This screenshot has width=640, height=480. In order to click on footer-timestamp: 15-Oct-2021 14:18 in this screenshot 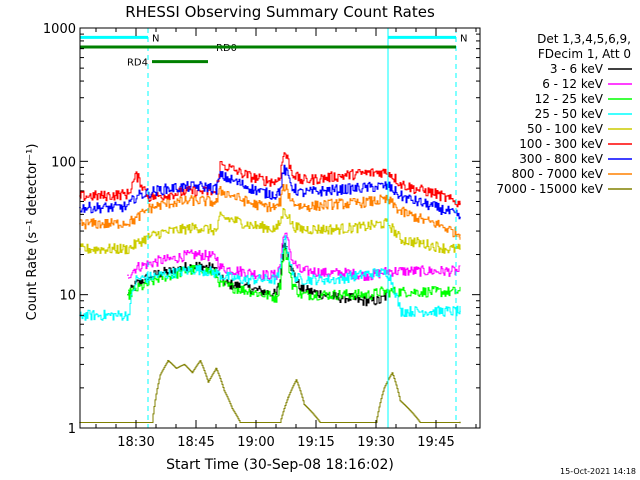, I will do `click(598, 471)`.